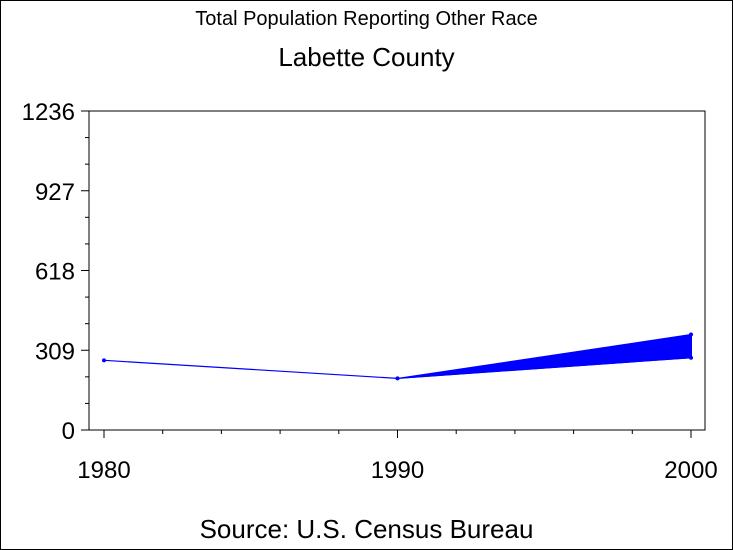 The image size is (733, 550). What do you see at coordinates (366, 57) in the screenshot?
I see `chart-subtitle: Labette County` at bounding box center [366, 57].